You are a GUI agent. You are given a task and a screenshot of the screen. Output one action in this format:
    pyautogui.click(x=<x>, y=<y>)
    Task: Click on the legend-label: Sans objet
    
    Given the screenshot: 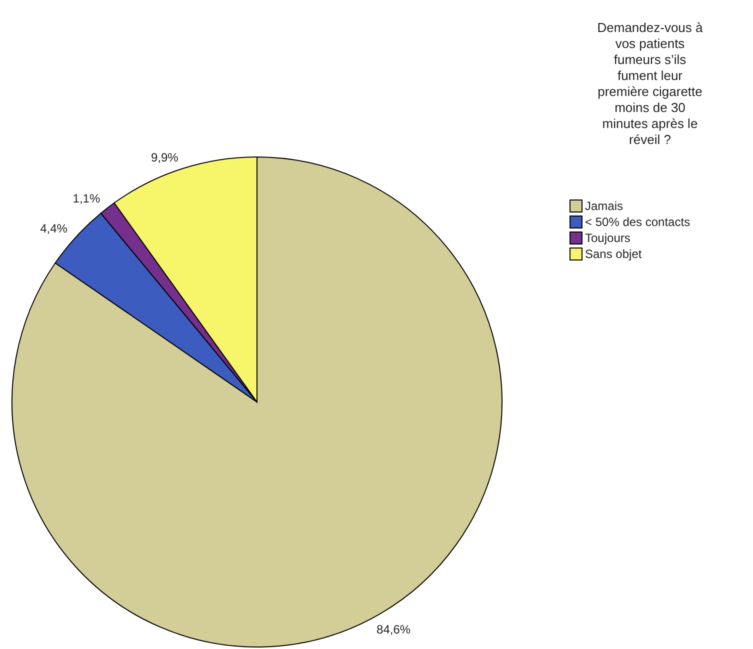 What is the action you would take?
    pyautogui.click(x=613, y=254)
    